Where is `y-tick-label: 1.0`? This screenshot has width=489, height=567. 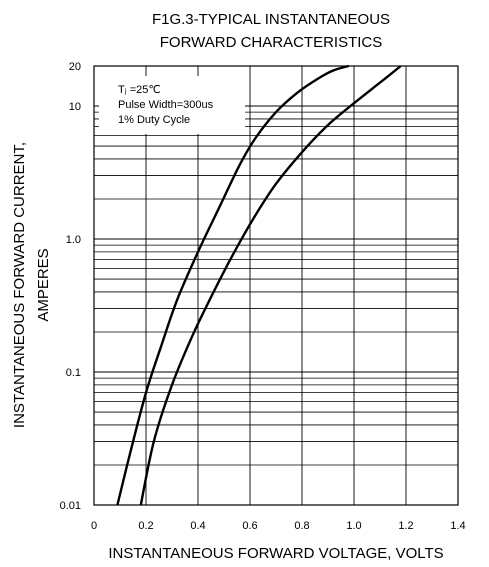
y-tick-label: 1.0 is located at coordinates (73, 240).